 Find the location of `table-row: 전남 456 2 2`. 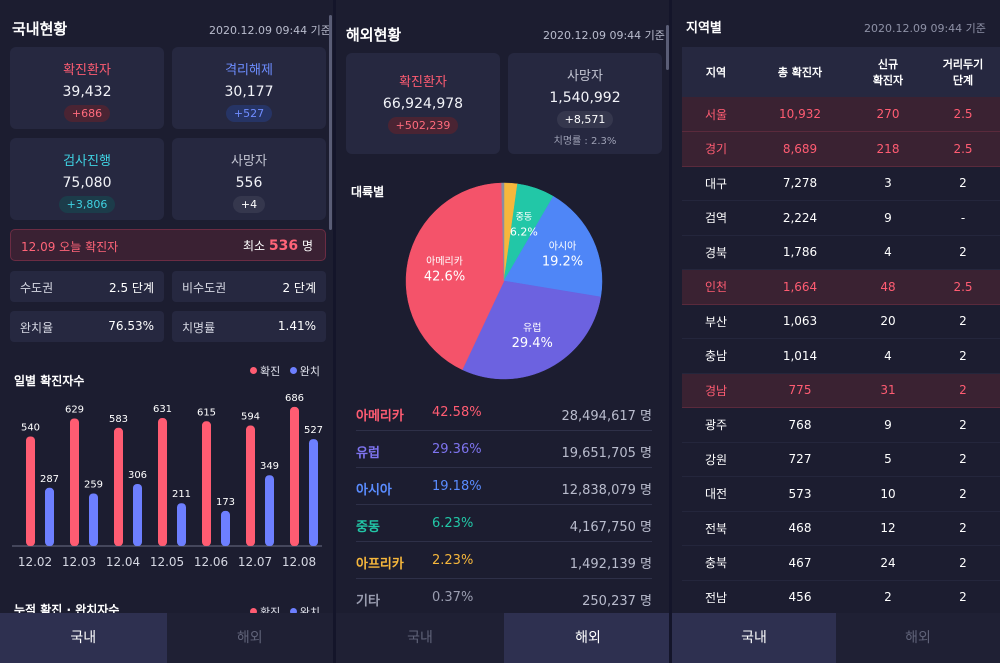

table-row: 전남 456 2 2 is located at coordinates (841, 597).